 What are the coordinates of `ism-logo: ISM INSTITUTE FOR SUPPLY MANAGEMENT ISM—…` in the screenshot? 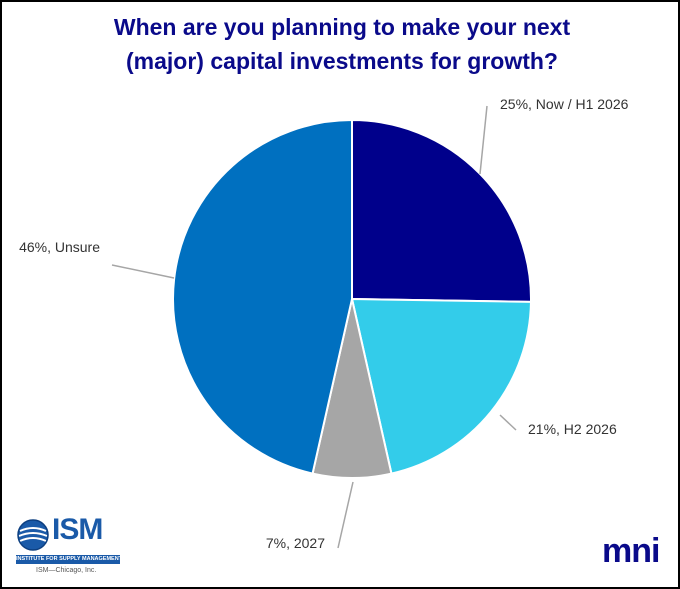 It's located at (71, 550).